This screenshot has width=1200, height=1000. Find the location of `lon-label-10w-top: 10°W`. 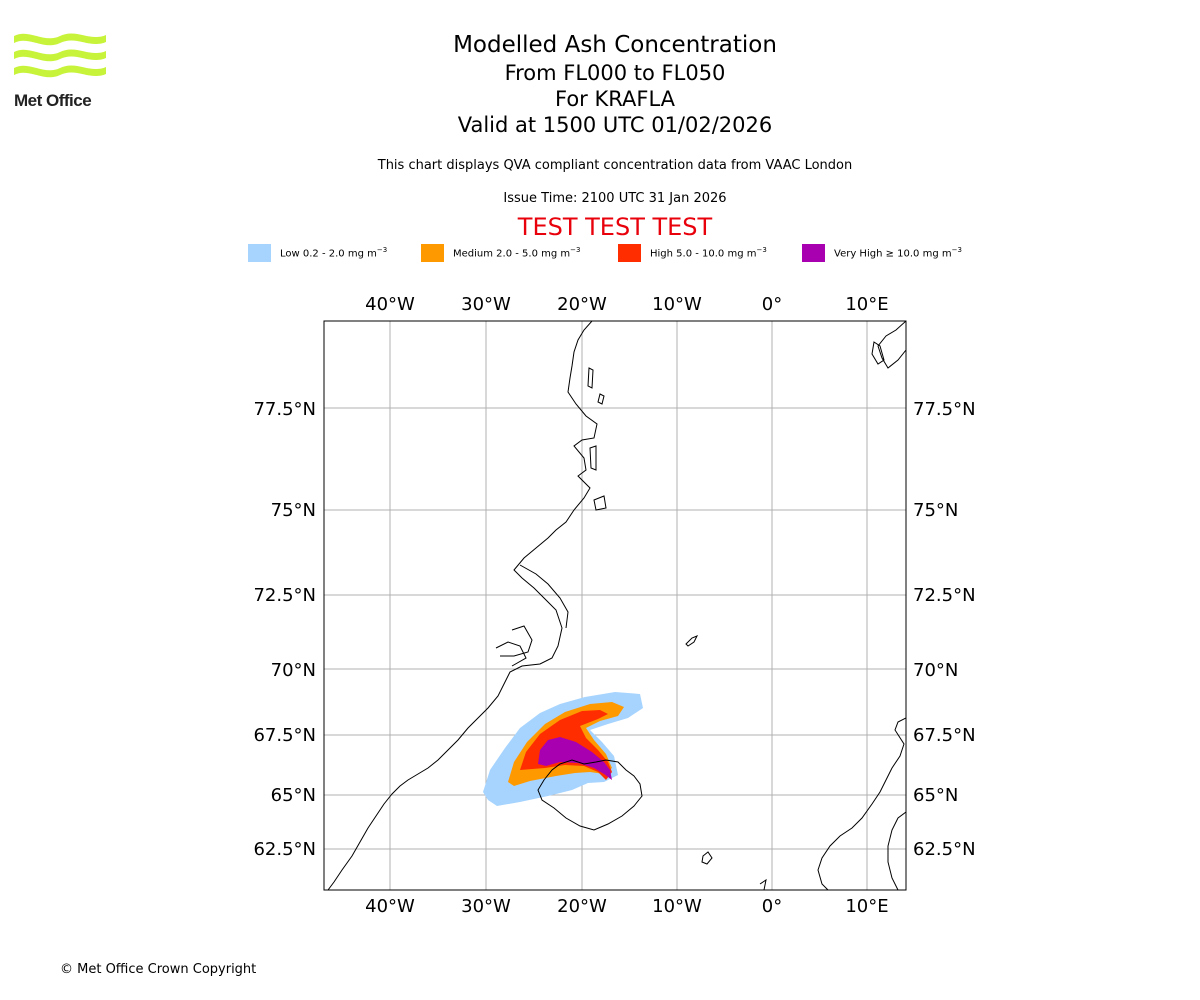

lon-label-10w-top: 10°W is located at coordinates (677, 304).